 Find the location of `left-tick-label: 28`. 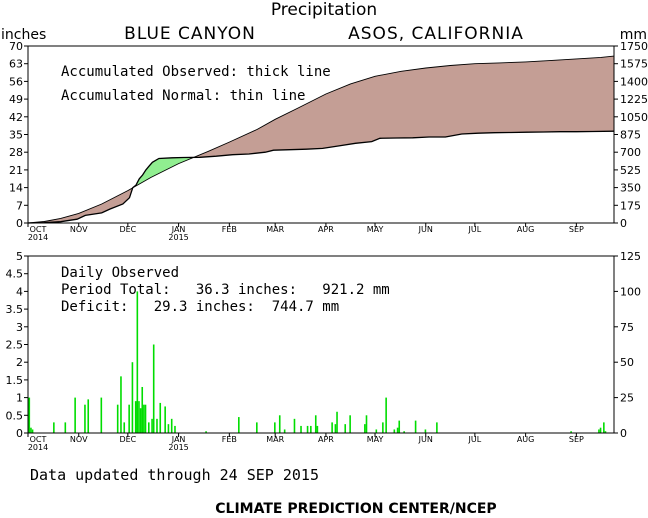

left-tick-label: 28 is located at coordinates (16, 152).